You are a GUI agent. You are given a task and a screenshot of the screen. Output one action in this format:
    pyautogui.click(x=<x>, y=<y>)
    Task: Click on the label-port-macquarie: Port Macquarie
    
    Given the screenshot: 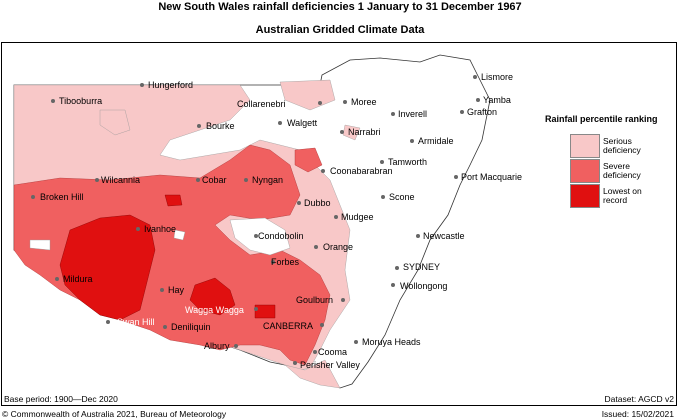 What is the action you would take?
    pyautogui.click(x=491, y=177)
    